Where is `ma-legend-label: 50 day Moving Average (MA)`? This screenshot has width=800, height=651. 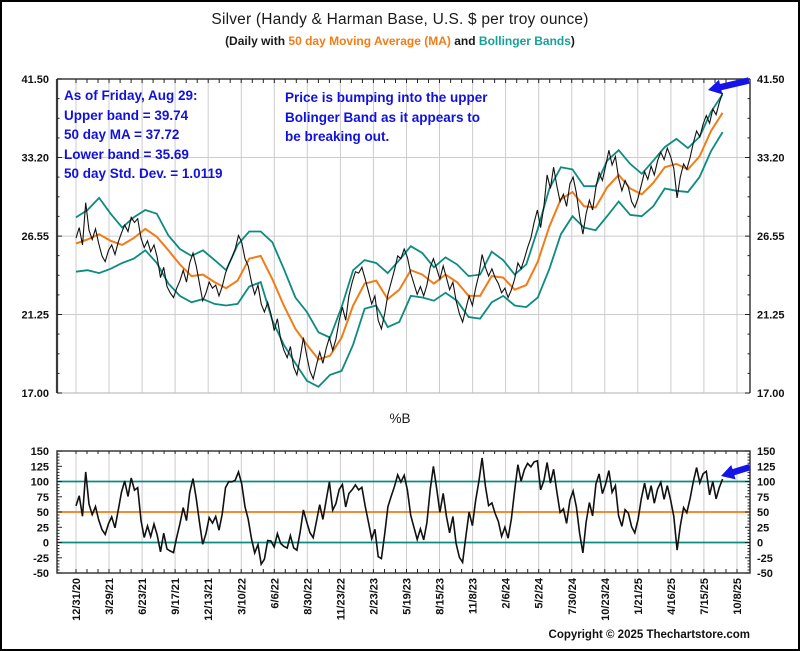
ma-legend-label: 50 day Moving Average (MA) is located at coordinates (369, 41).